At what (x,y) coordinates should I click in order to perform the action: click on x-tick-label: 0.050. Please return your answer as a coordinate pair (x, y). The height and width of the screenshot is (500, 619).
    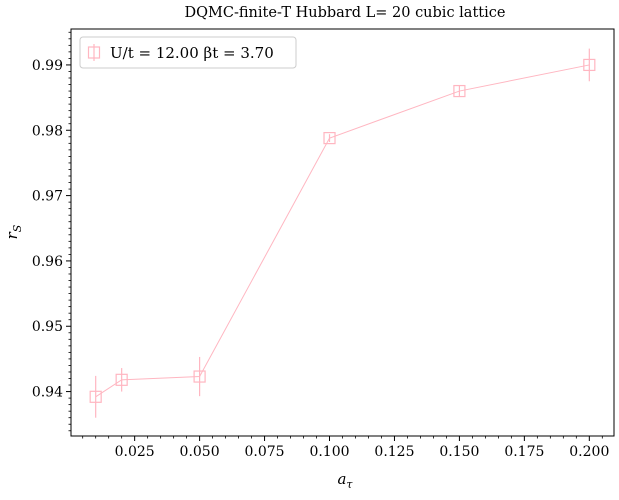
    Looking at the image, I should click on (200, 452).